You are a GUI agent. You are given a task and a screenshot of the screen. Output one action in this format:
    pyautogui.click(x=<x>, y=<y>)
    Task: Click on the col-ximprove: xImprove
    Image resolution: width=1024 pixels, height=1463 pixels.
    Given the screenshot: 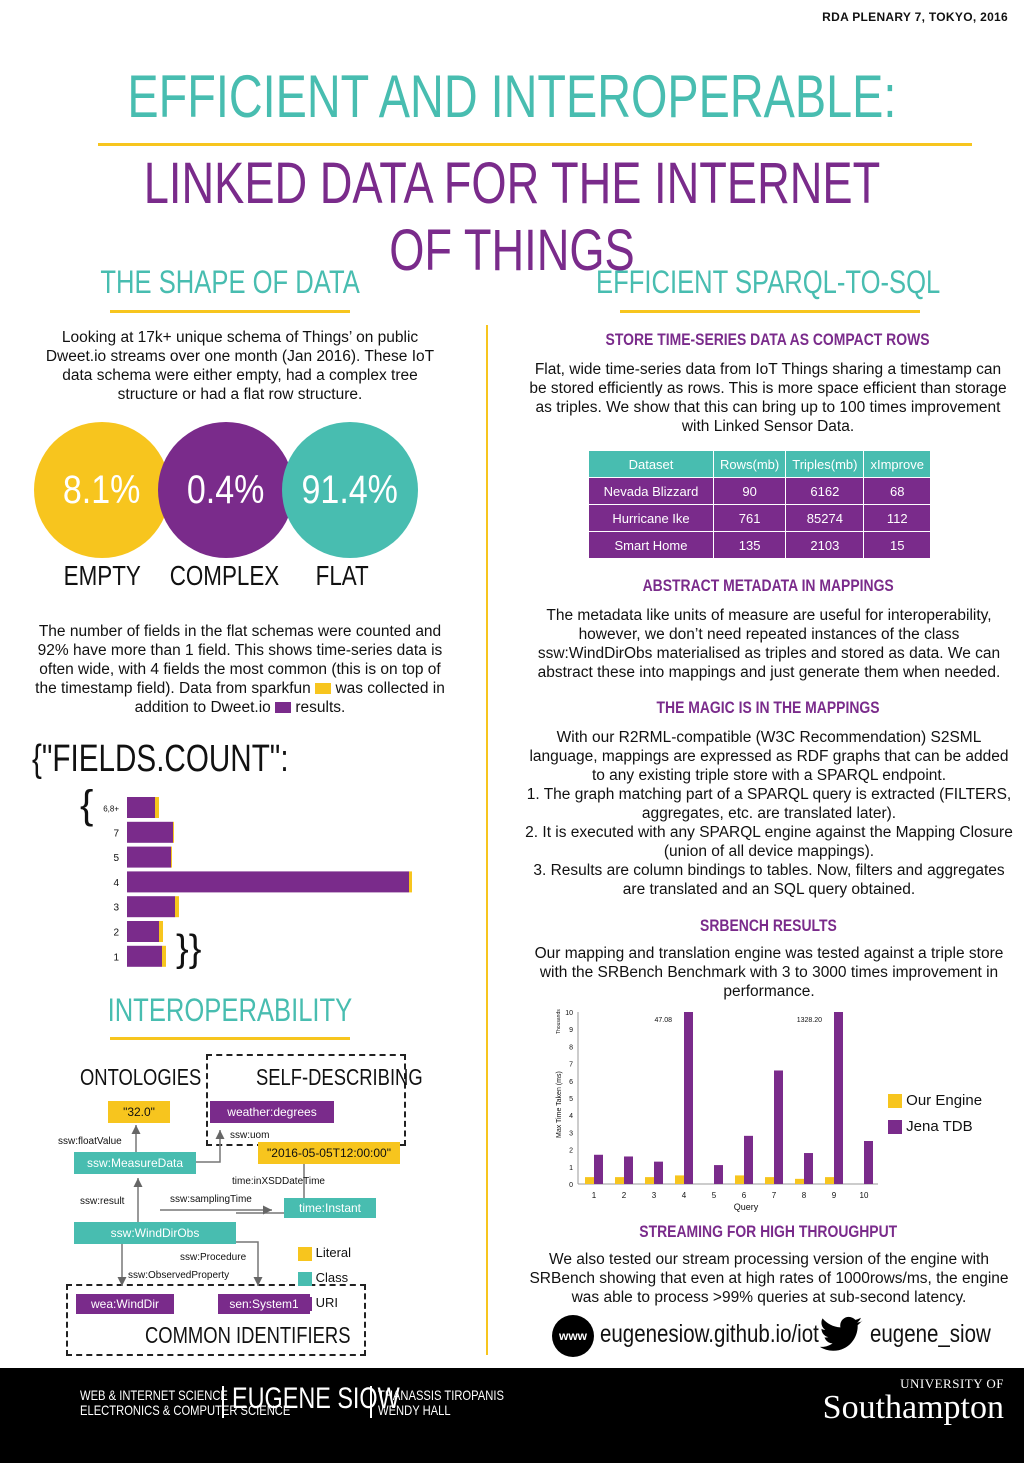 What is the action you would take?
    pyautogui.click(x=897, y=464)
    